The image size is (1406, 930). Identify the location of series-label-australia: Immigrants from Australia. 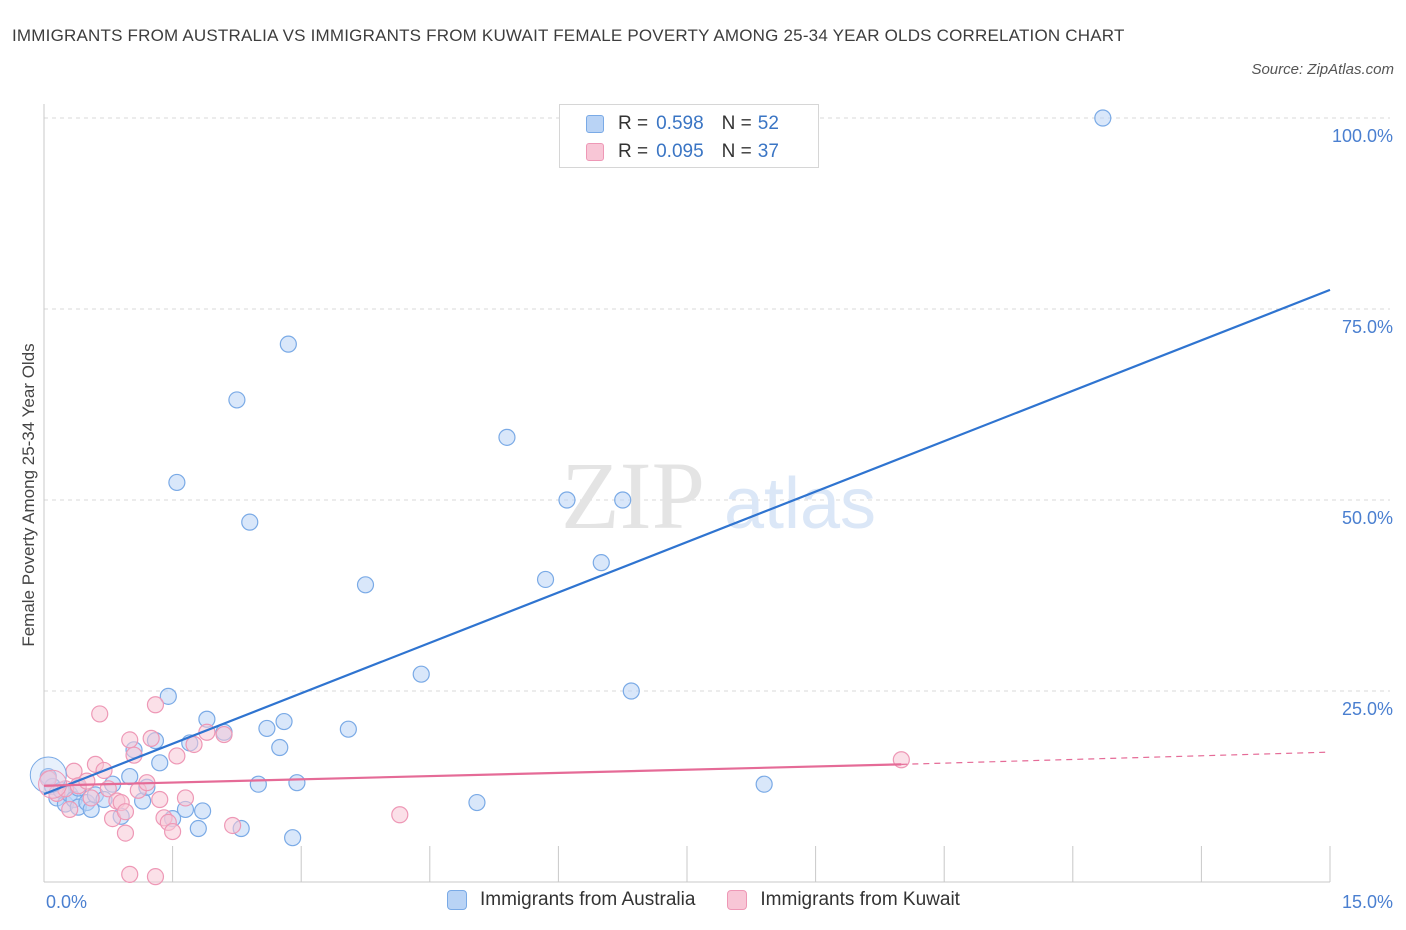
(588, 899).